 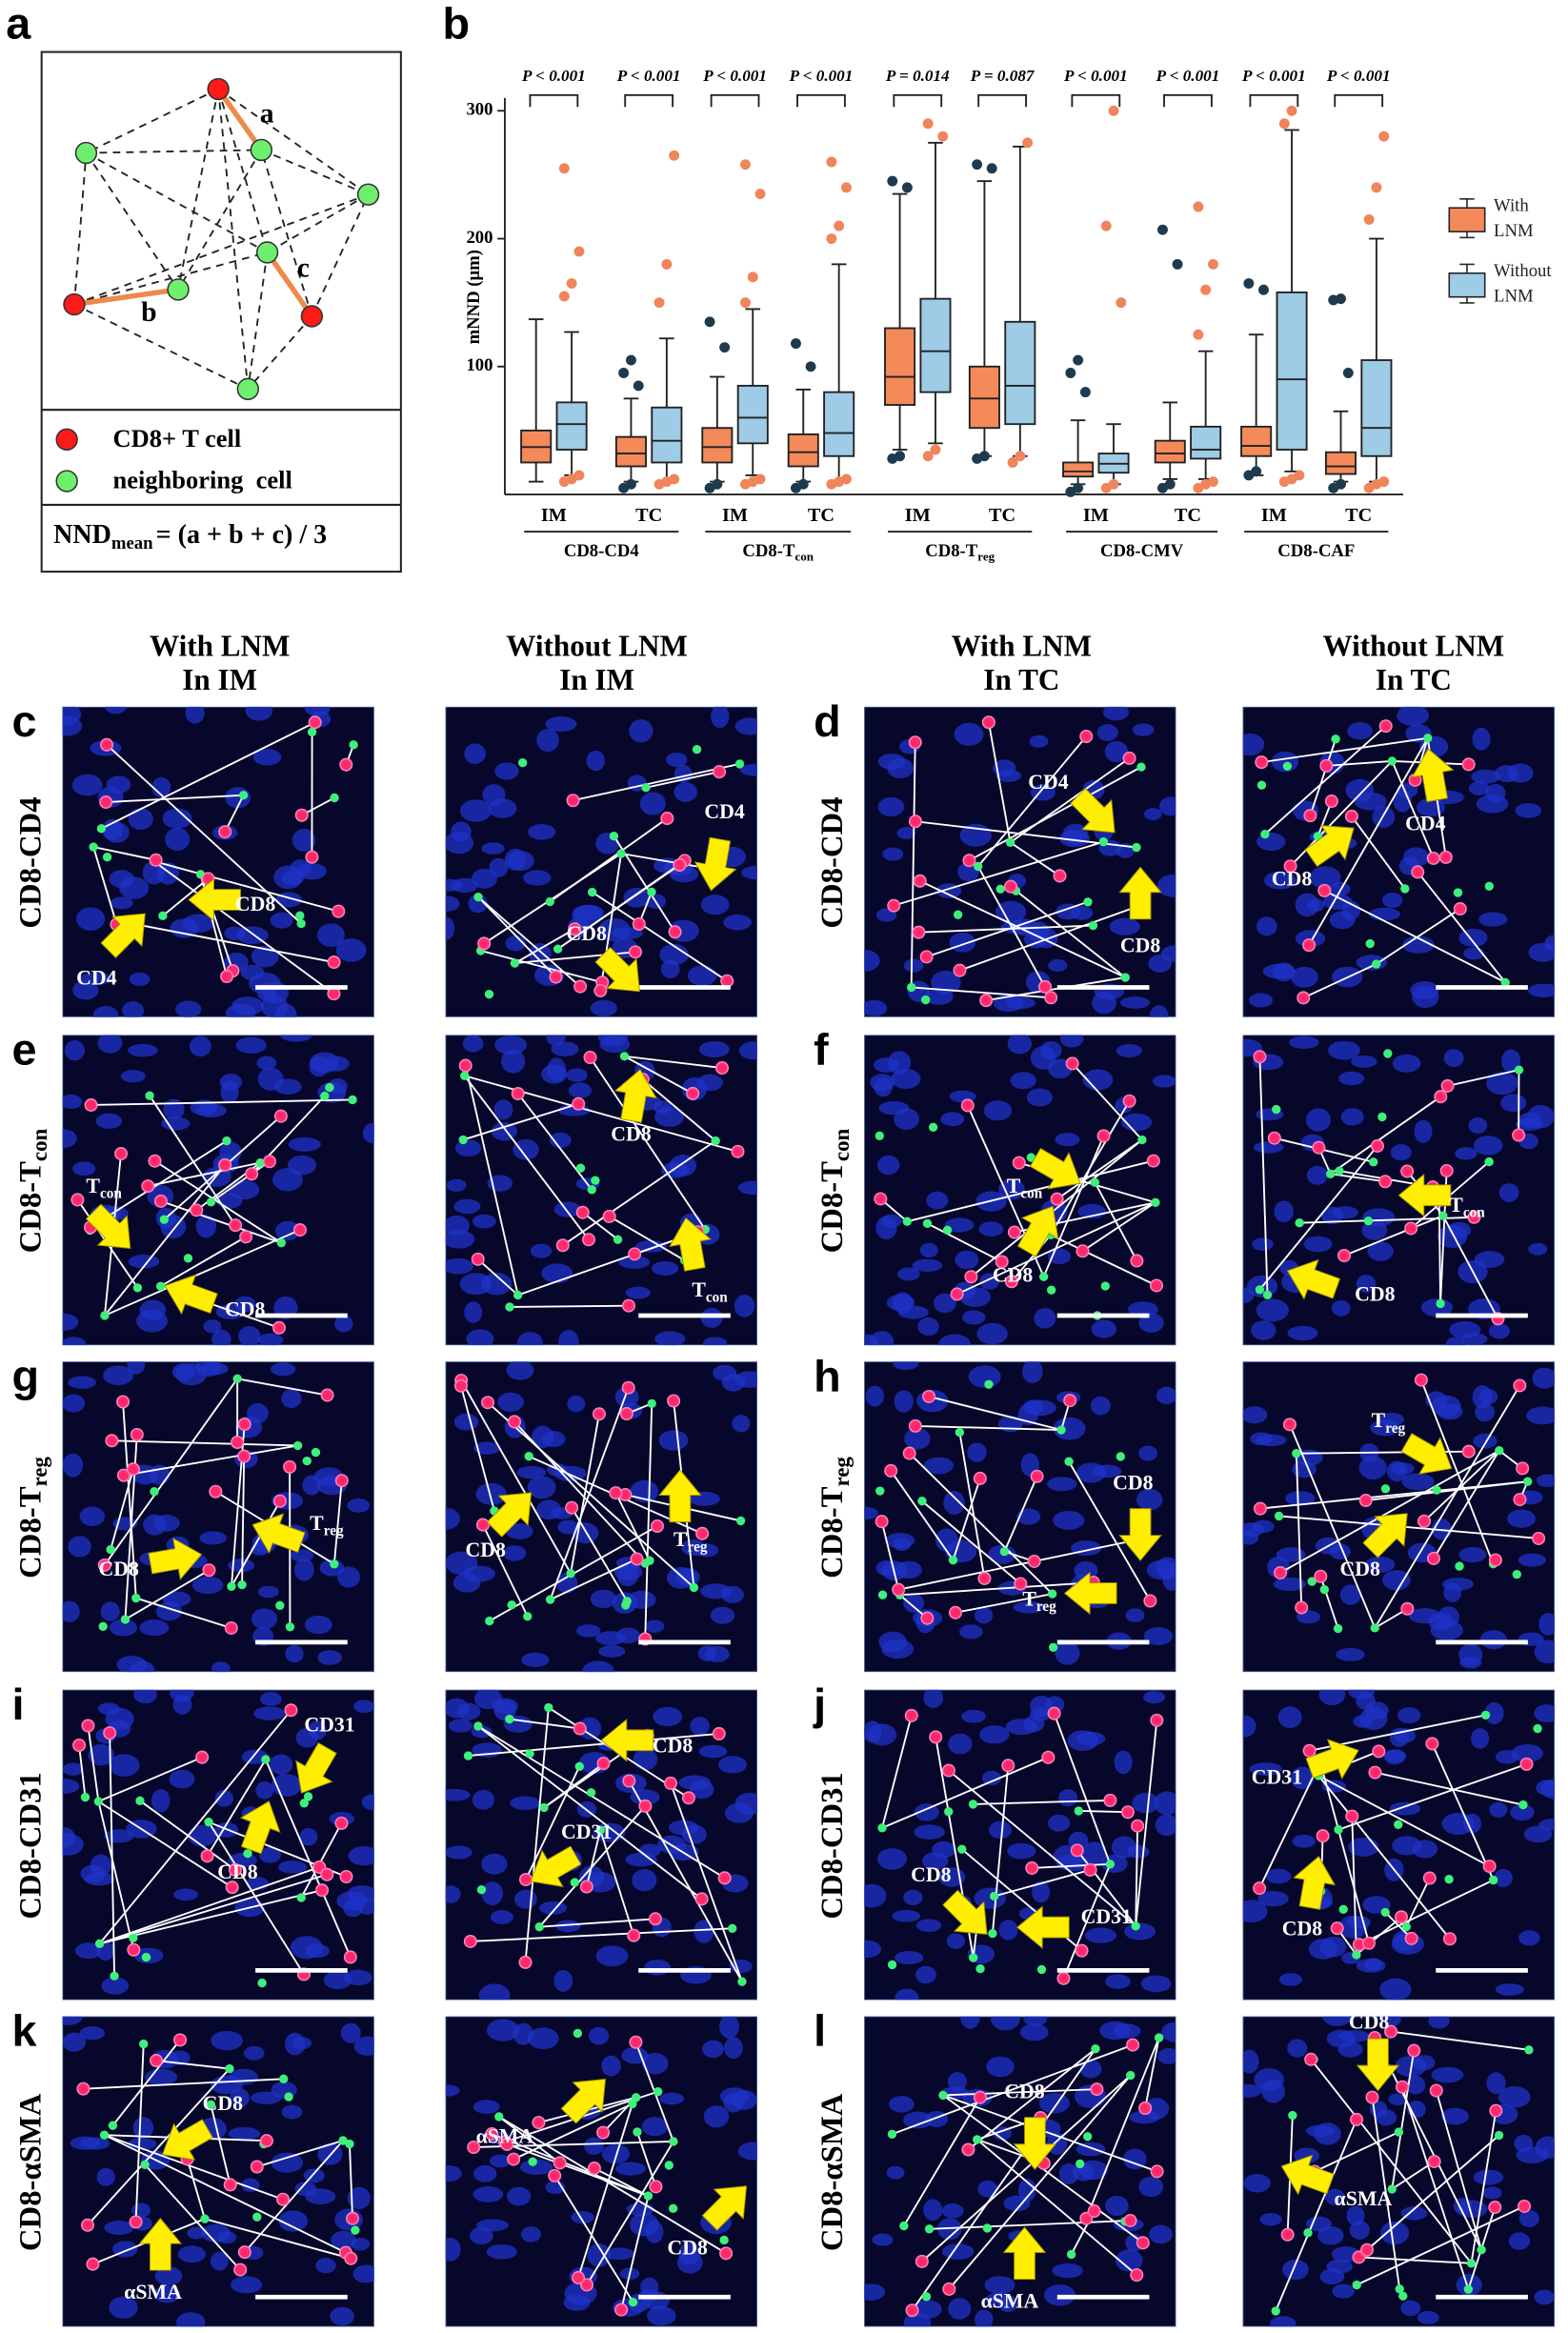 What do you see at coordinates (804, 556) in the screenshot?
I see `group-label-sub: con` at bounding box center [804, 556].